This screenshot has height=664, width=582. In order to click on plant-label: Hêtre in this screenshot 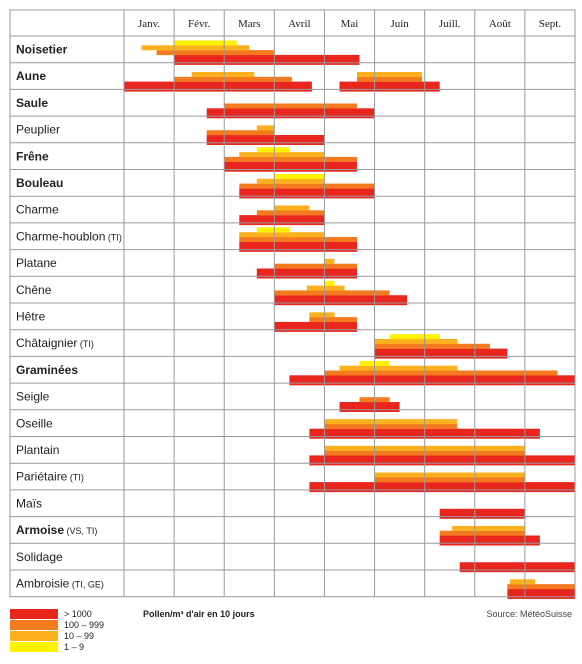, I will do `click(31, 317)`.